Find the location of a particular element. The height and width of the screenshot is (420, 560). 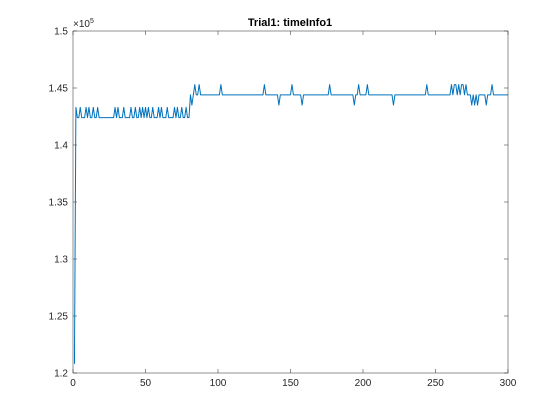

x-tick-label: 300 is located at coordinates (508, 383).